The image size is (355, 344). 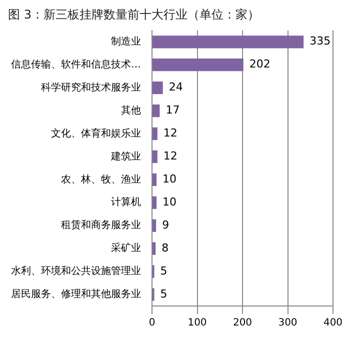 What do you see at coordinates (76, 294) in the screenshot?
I see `y-tick-label: 居民服务、修理和其他服务业` at bounding box center [76, 294].